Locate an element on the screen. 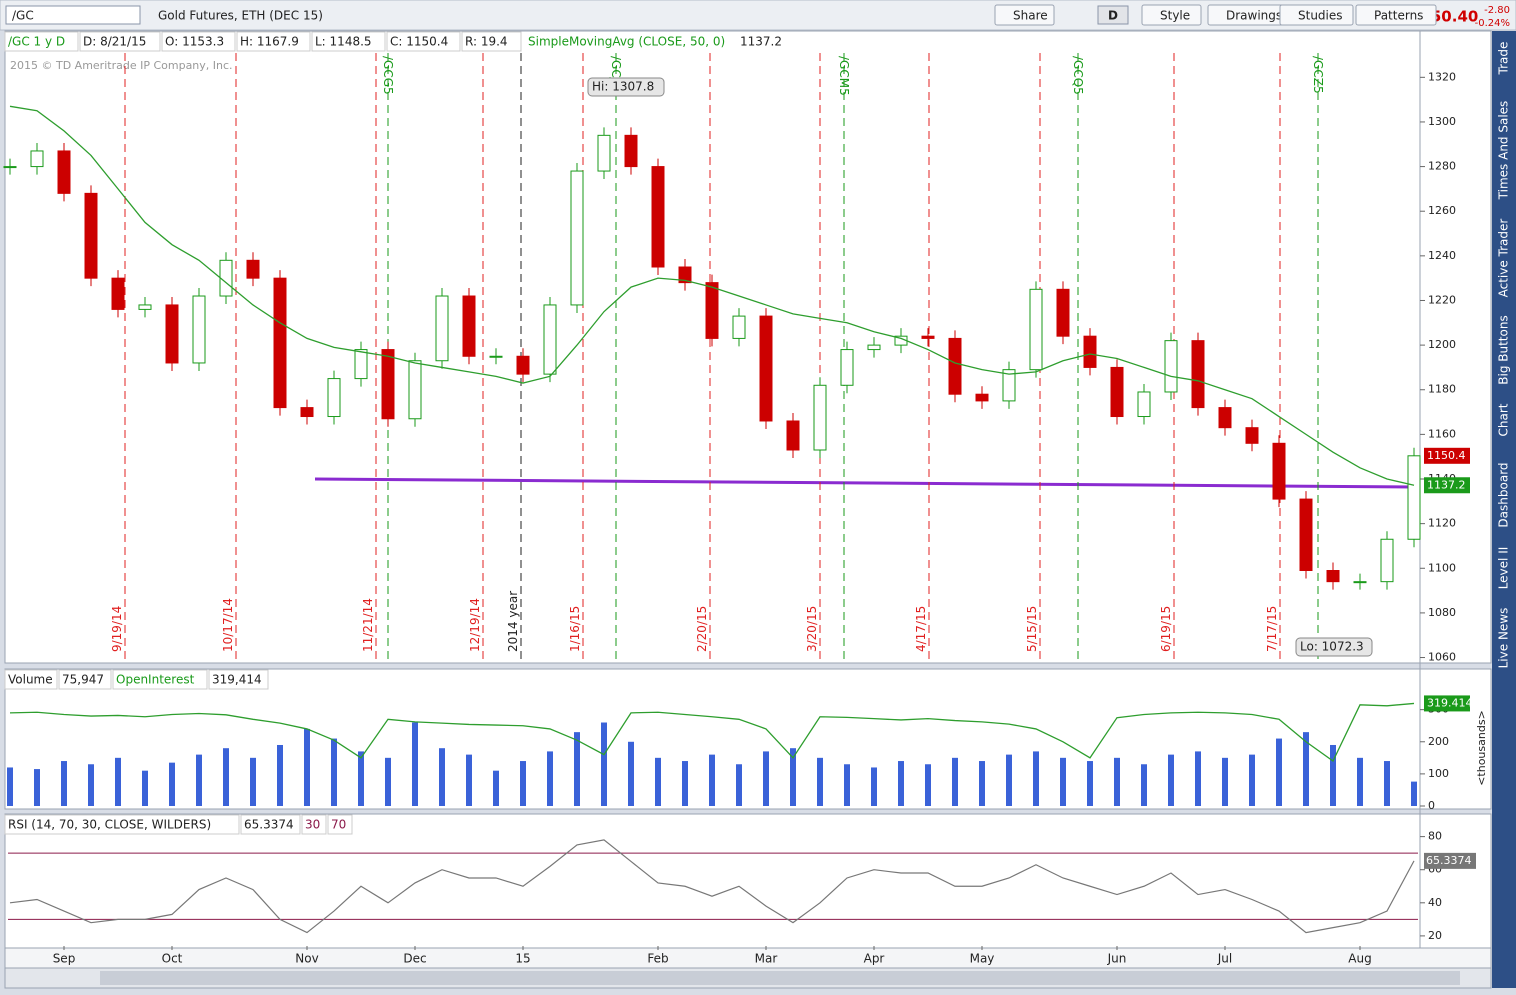 This screenshot has width=1516, height=995. legend-item: 70 is located at coordinates (338, 825).